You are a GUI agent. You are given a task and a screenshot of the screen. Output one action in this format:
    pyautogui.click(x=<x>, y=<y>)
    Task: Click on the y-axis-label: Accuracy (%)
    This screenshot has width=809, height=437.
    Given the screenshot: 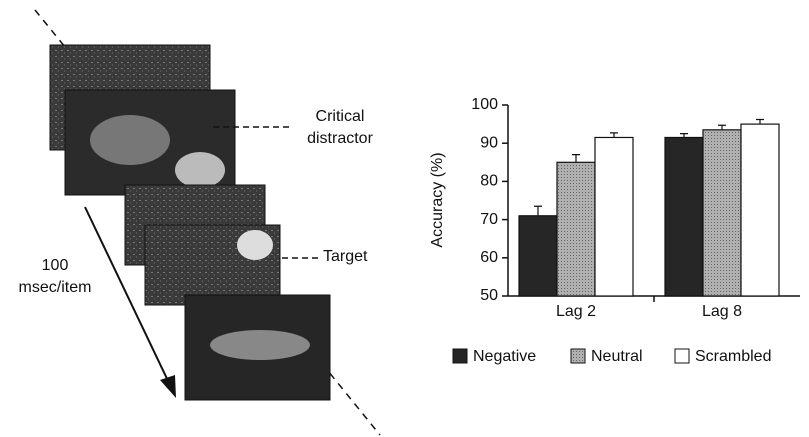 What is the action you would take?
    pyautogui.click(x=437, y=199)
    